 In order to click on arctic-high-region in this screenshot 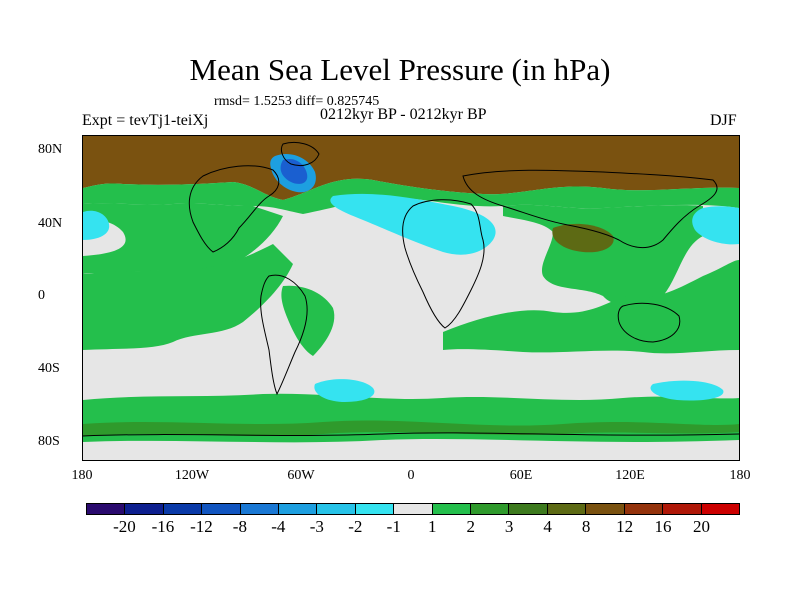, I will do `click(411, 168)`.